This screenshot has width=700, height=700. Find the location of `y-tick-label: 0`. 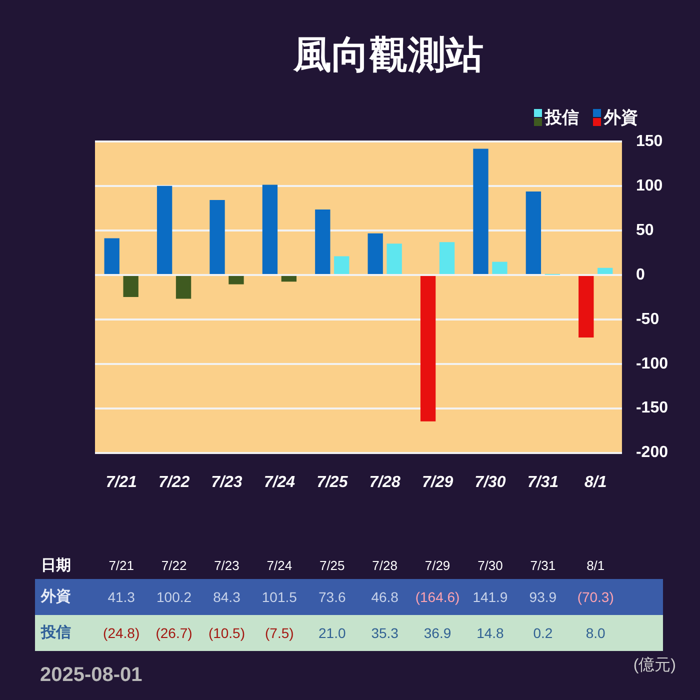

y-tick-label: 0 is located at coordinates (640, 275).